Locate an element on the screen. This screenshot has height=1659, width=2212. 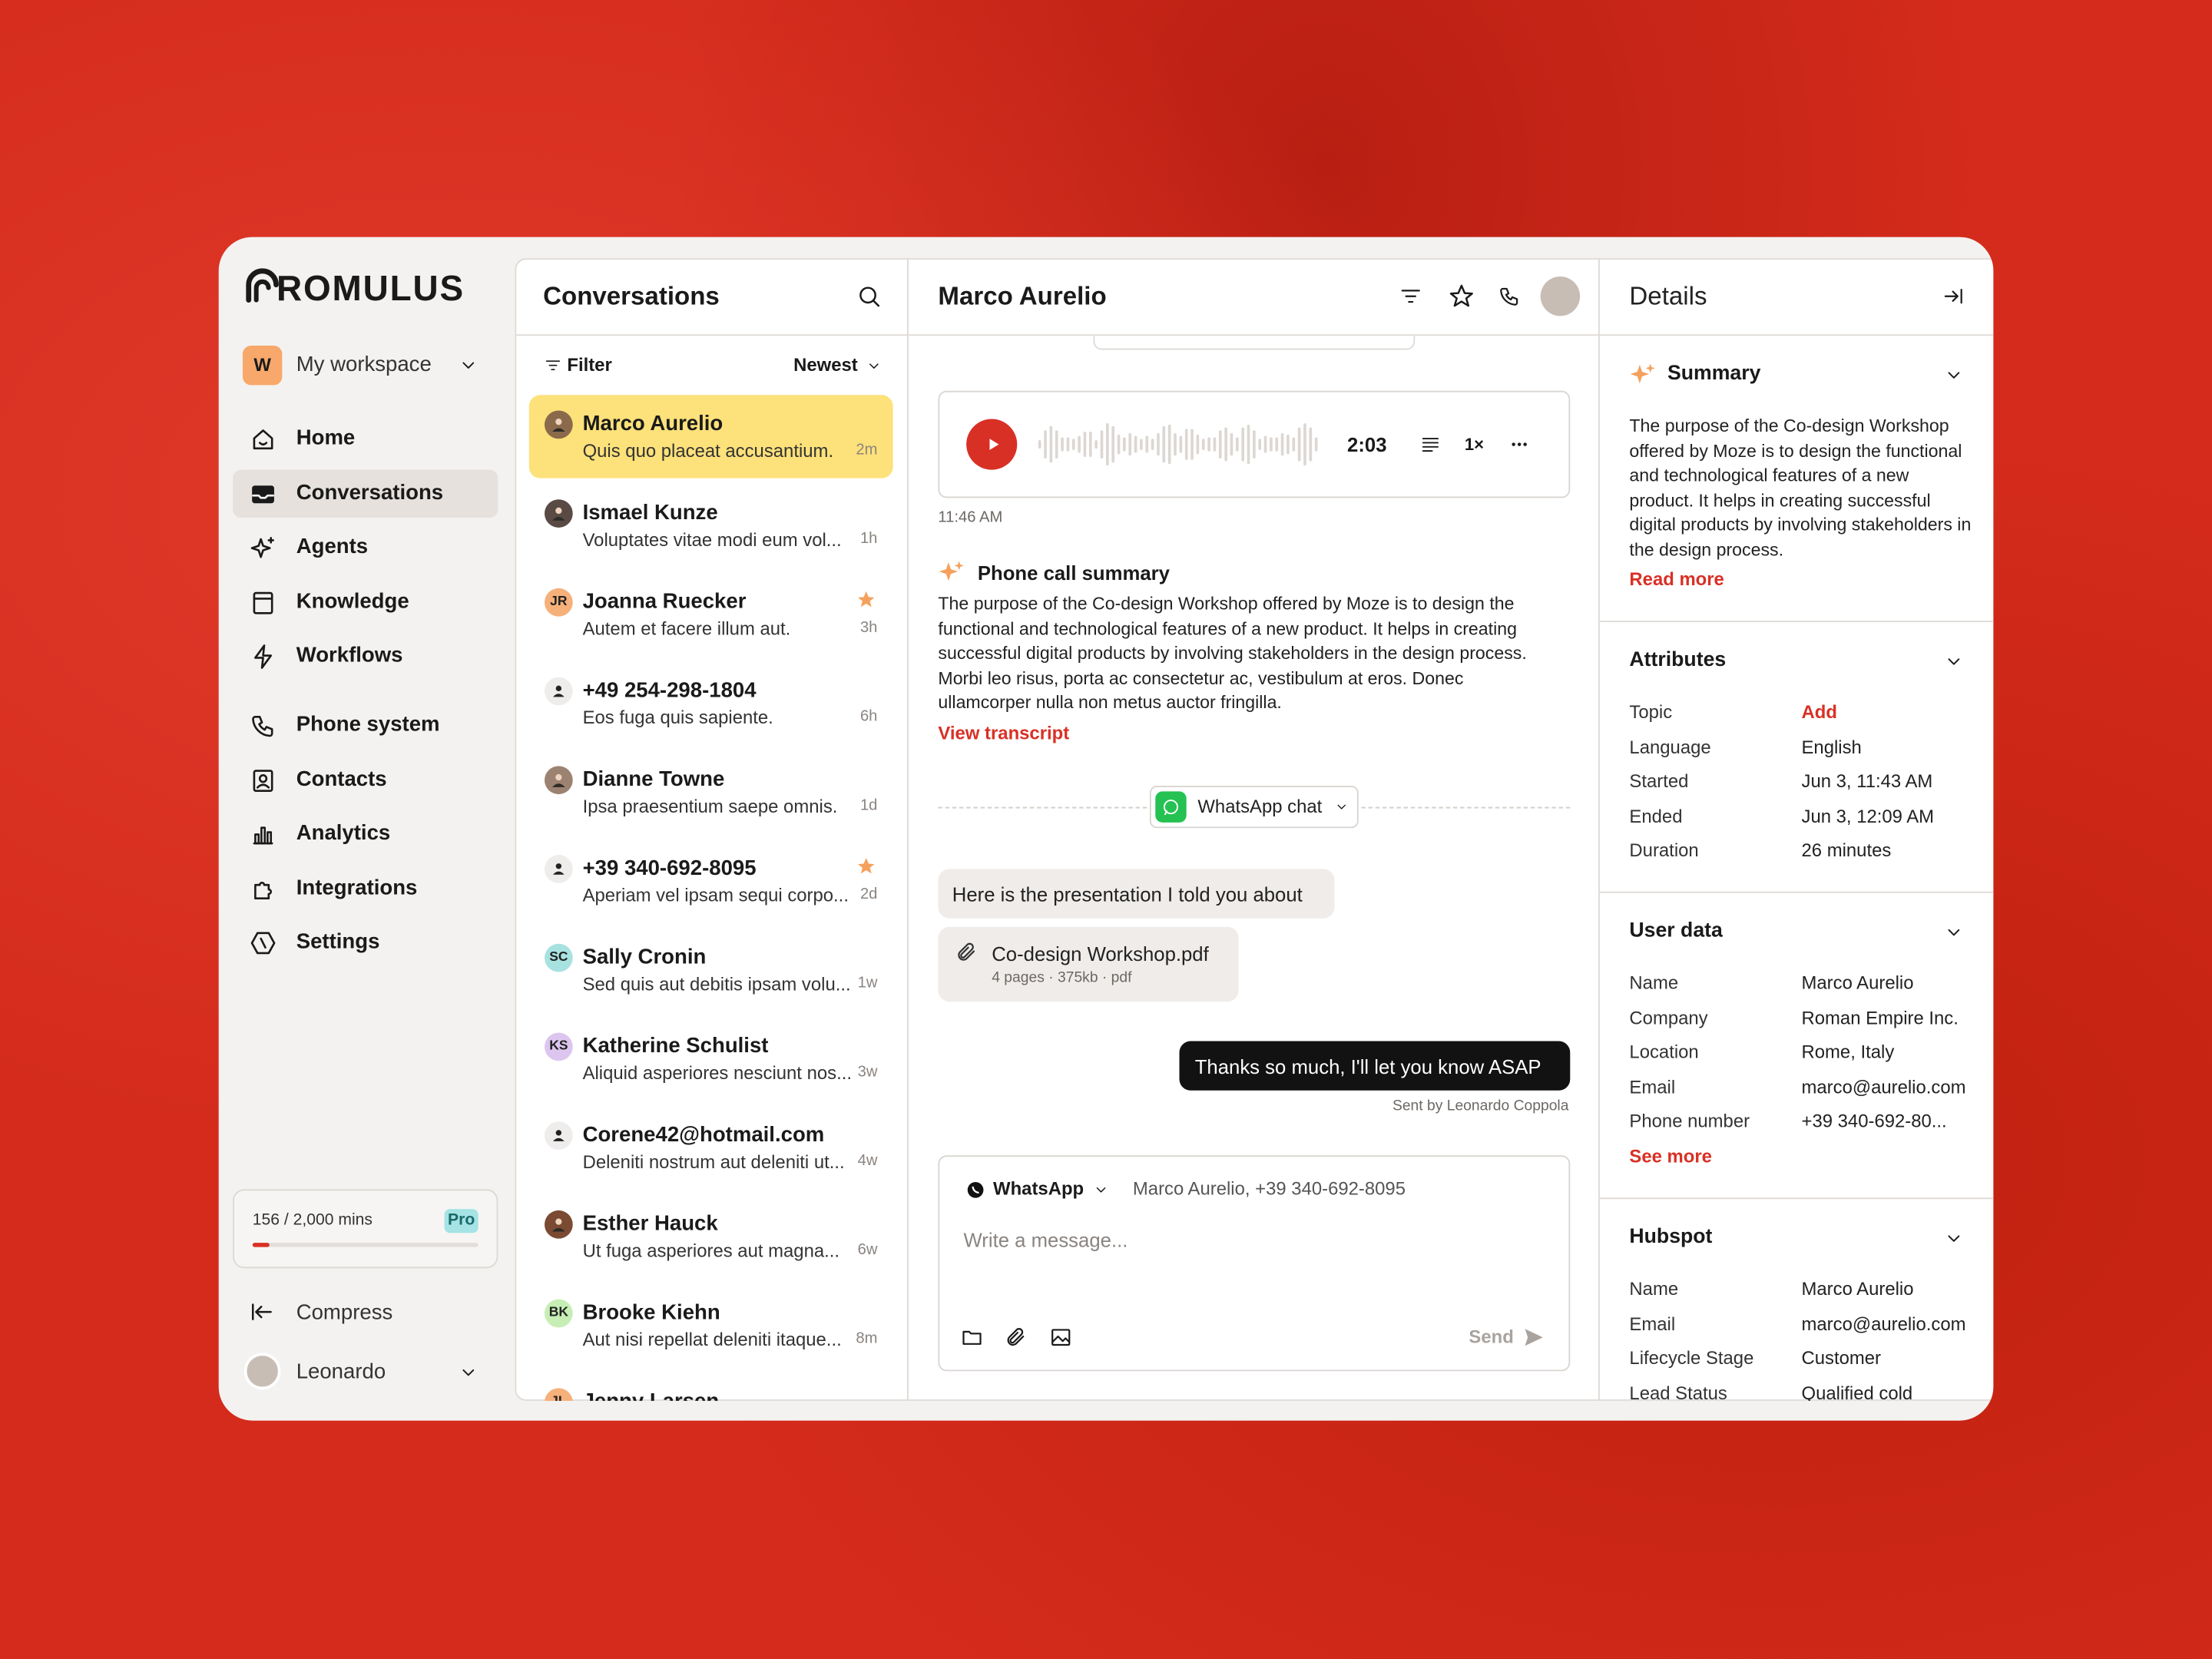
nav-item: Integrations is located at coordinates (357, 888).